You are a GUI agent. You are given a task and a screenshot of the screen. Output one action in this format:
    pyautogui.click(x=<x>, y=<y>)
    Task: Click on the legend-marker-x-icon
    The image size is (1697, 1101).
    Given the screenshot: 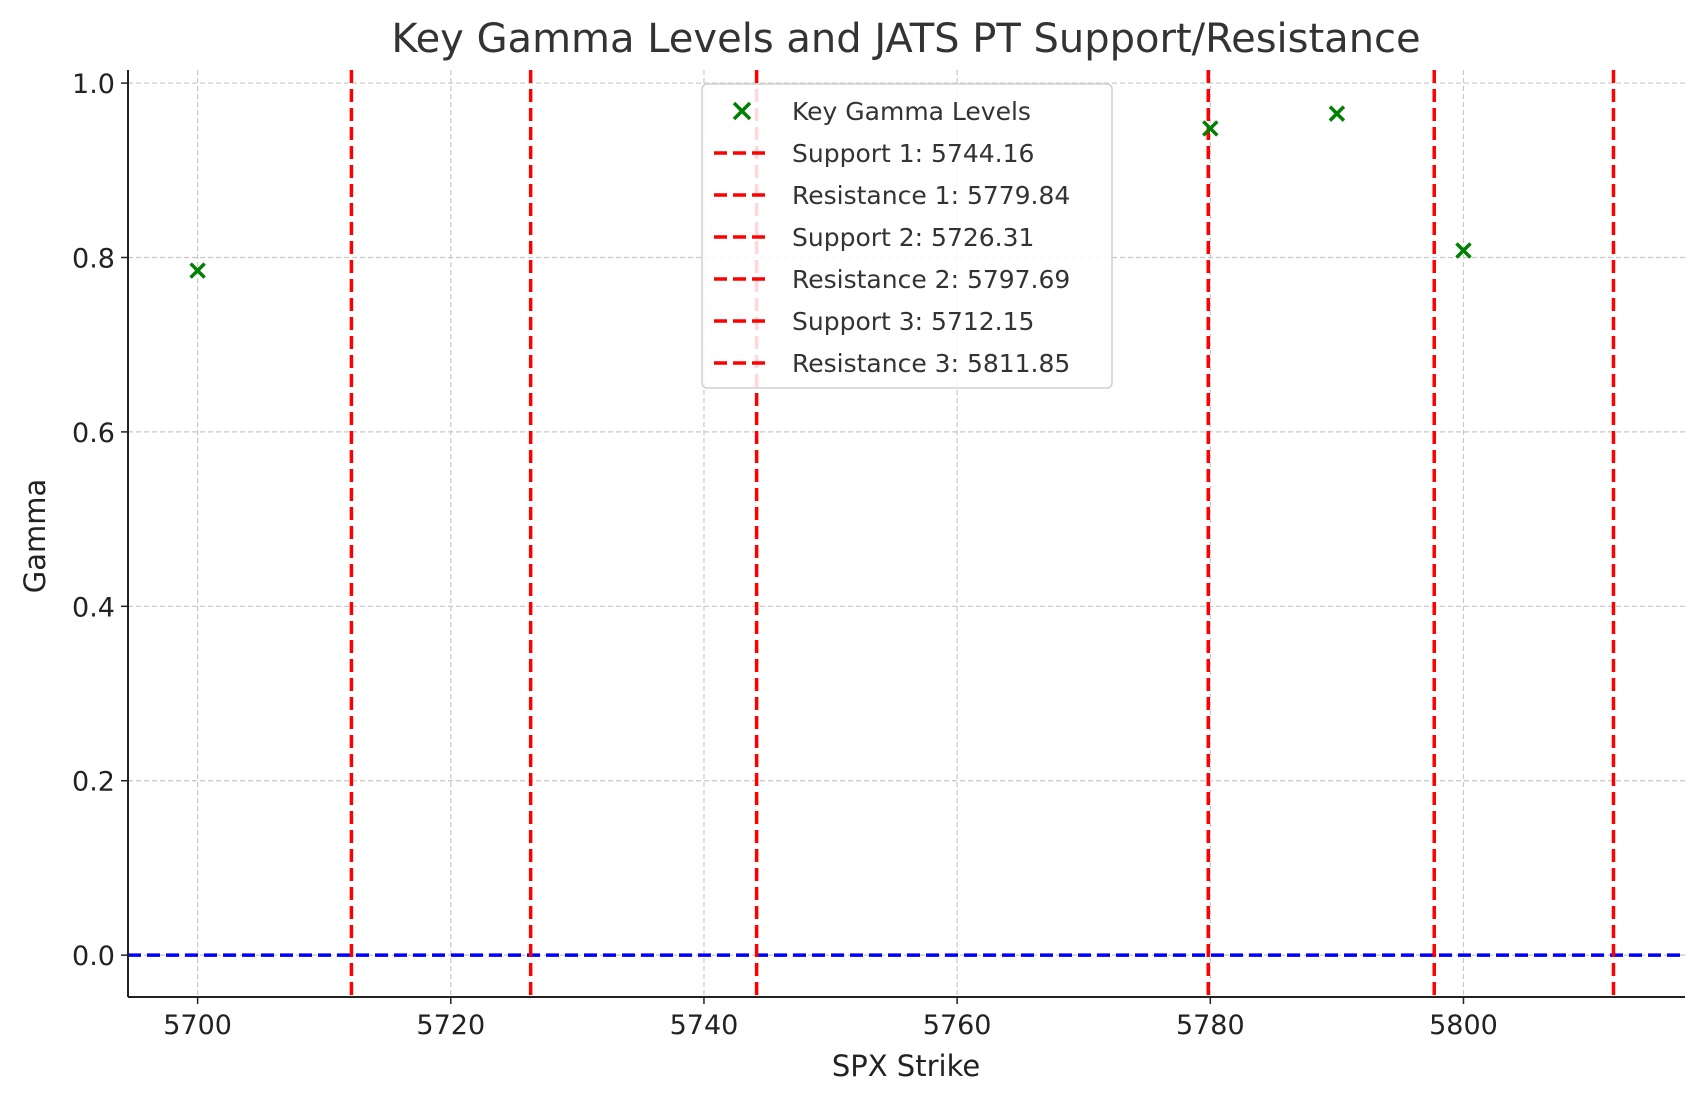 What is the action you would take?
    pyautogui.click(x=742, y=111)
    